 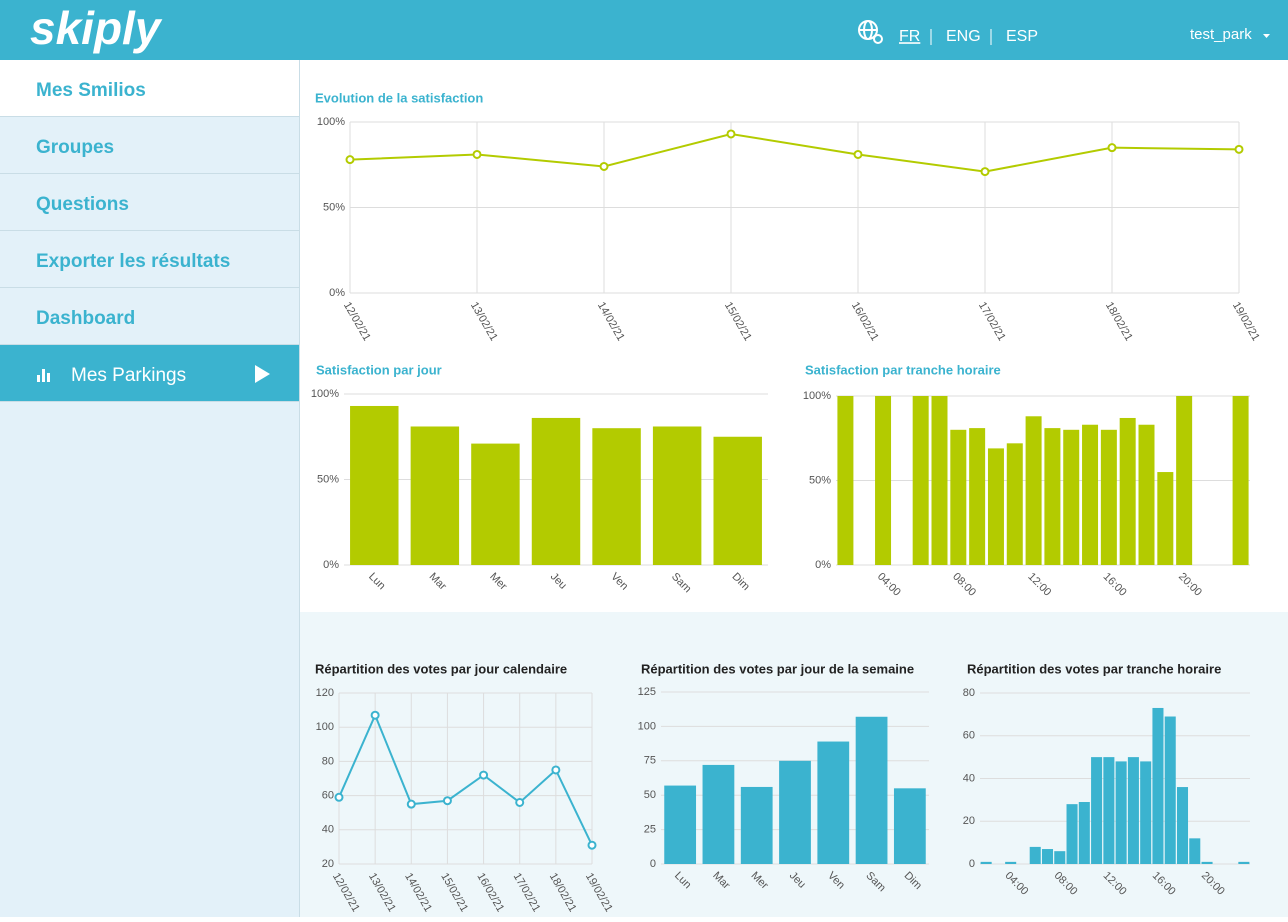 I want to click on header-bar, so click(x=644, y=30).